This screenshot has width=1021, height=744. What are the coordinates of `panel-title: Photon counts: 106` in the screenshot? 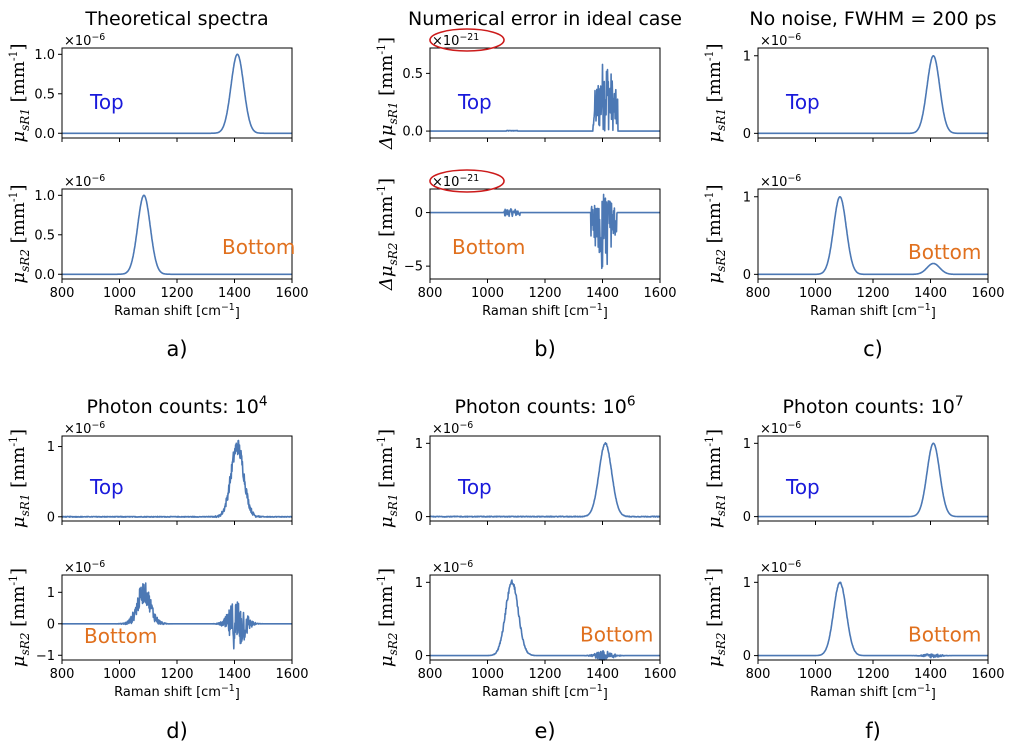 It's located at (544, 405).